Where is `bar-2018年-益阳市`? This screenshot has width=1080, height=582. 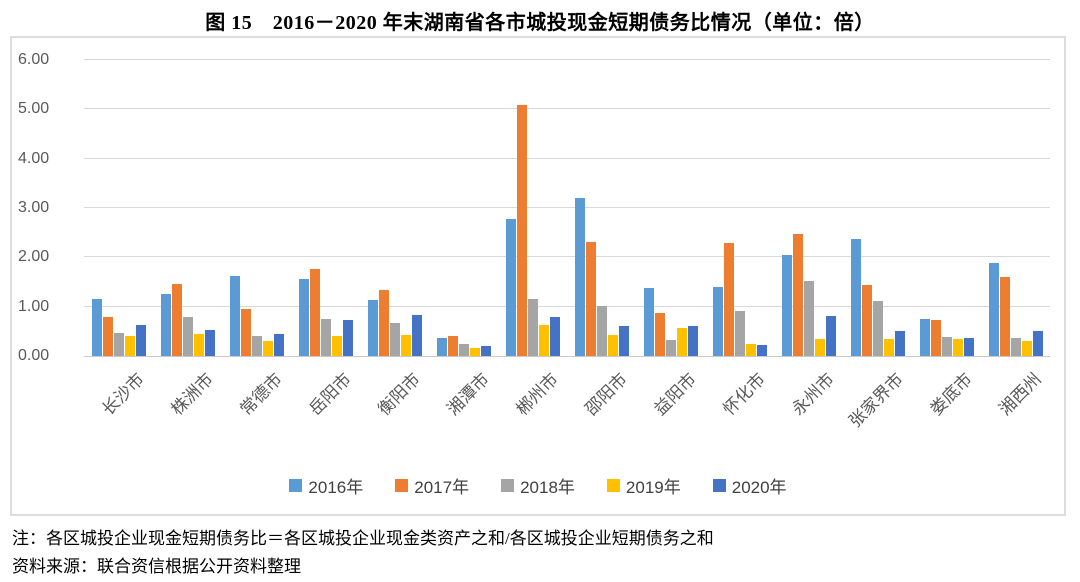
bar-2018年-益阳市 is located at coordinates (670, 348).